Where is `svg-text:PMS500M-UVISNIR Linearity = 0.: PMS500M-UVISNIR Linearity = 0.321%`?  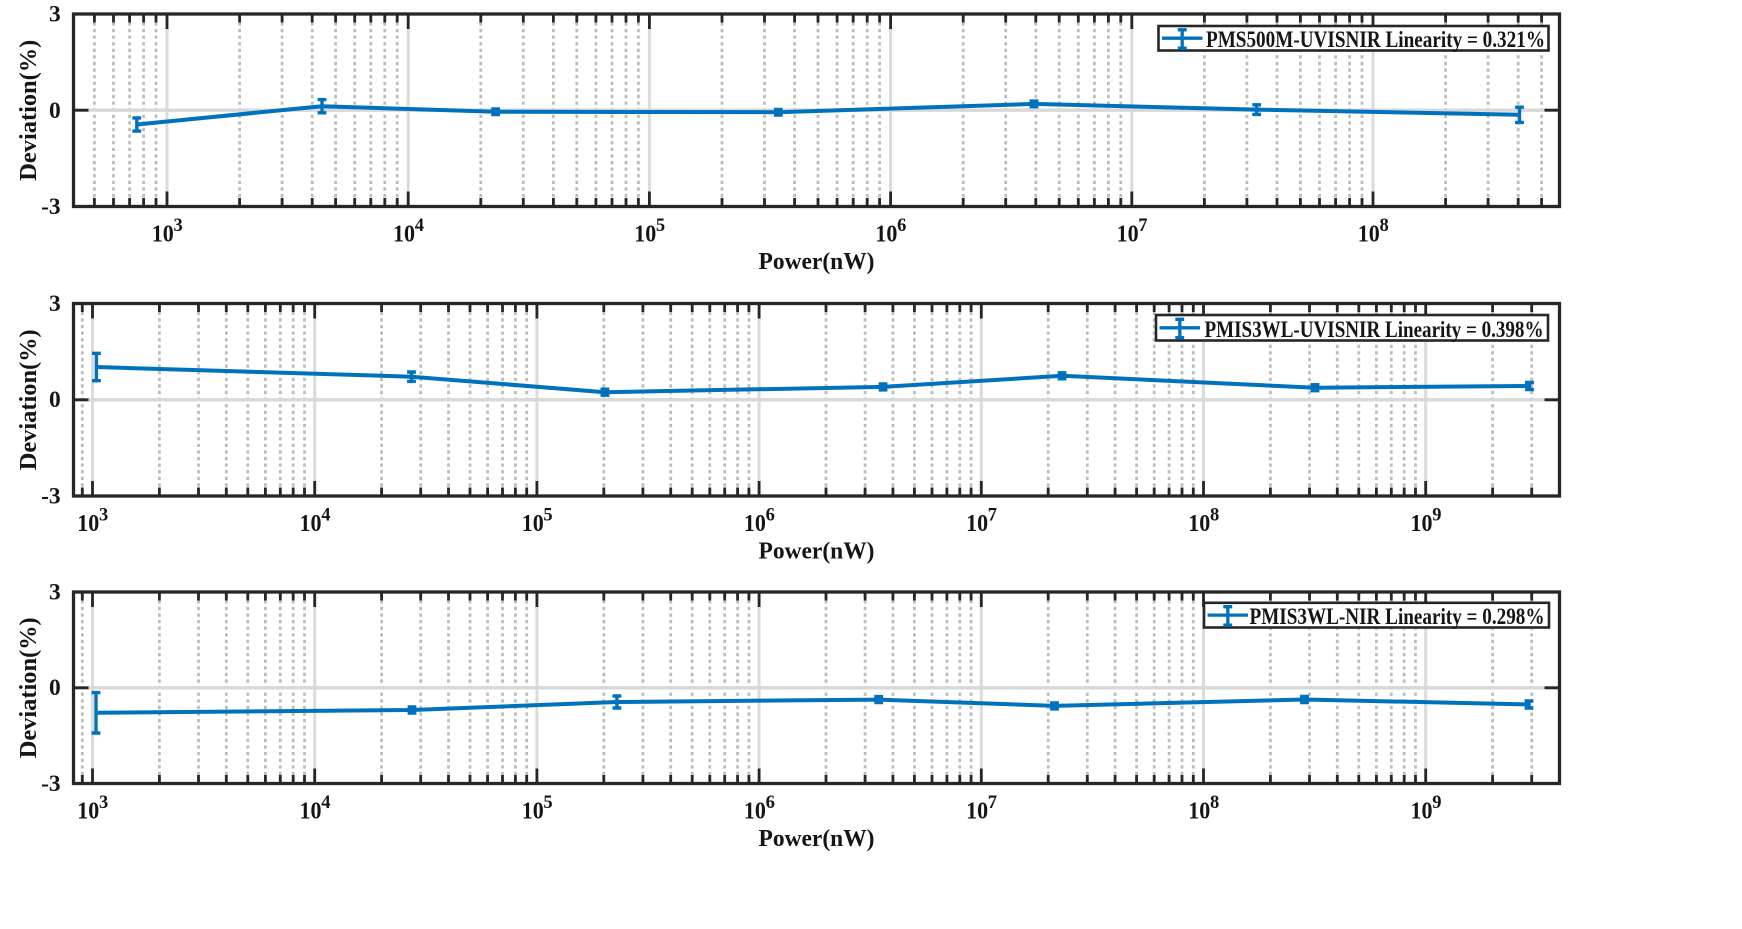
svg-text:PMS500M-UVISNIR Linearity = 0.: PMS500M-UVISNIR Linearity = 0.321% is located at coordinates (1375, 39).